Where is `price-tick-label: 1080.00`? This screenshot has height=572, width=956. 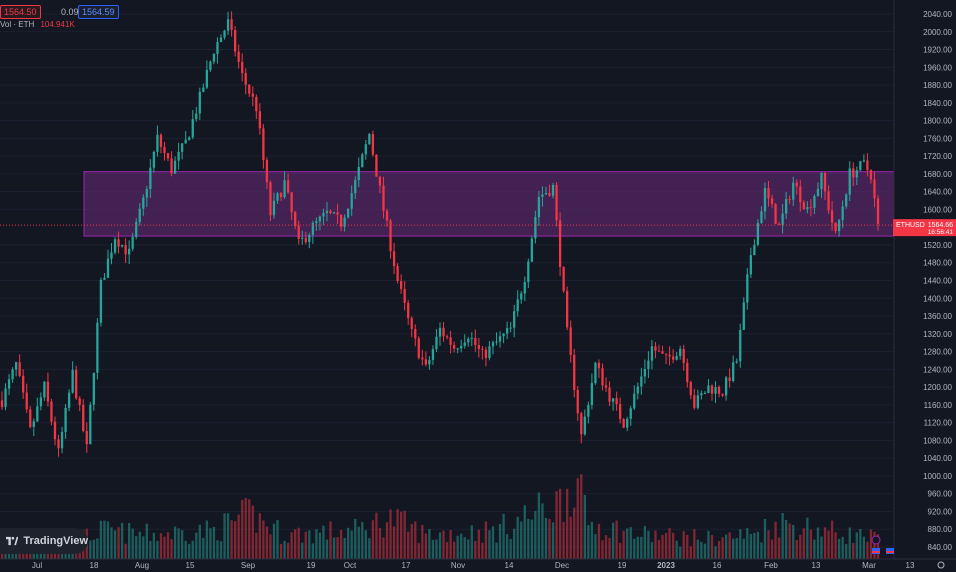
price-tick-label: 1080.00 is located at coordinates (937, 440).